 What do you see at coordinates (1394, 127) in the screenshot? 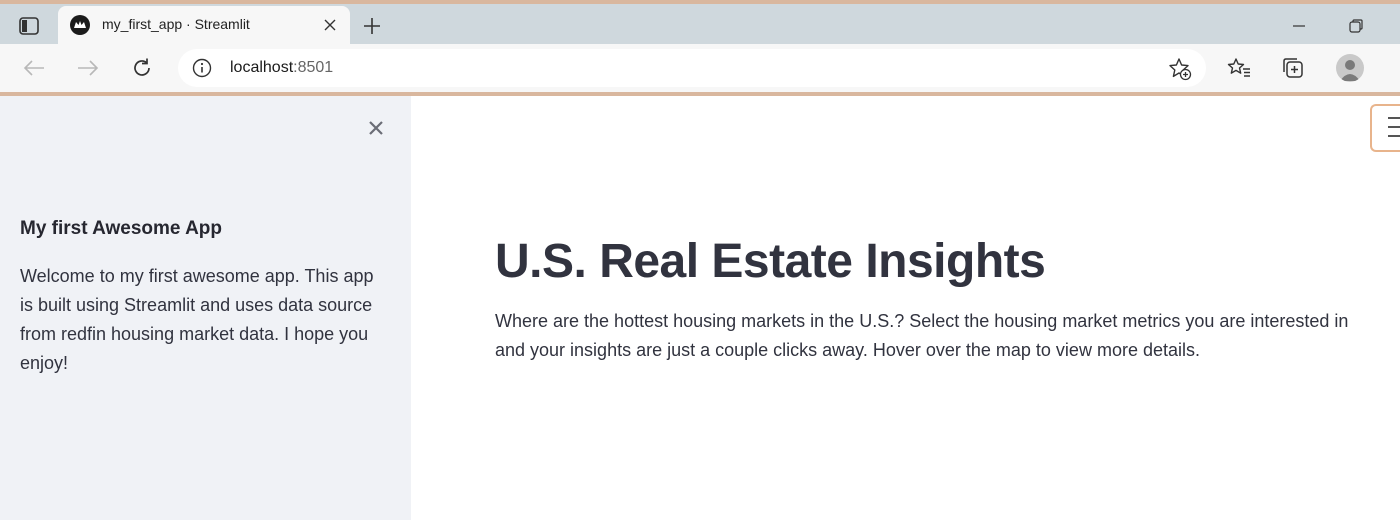
I see `hamburger-icon` at bounding box center [1394, 127].